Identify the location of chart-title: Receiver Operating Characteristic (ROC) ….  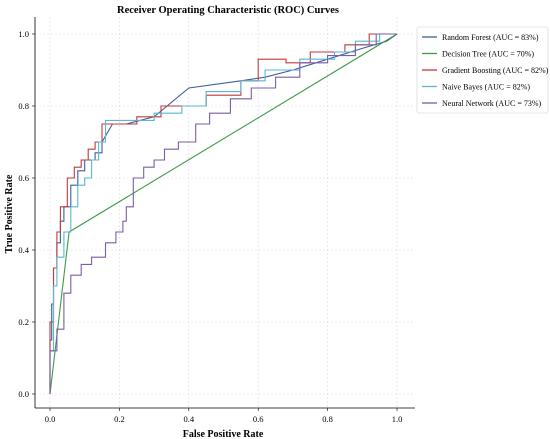
(228, 10).